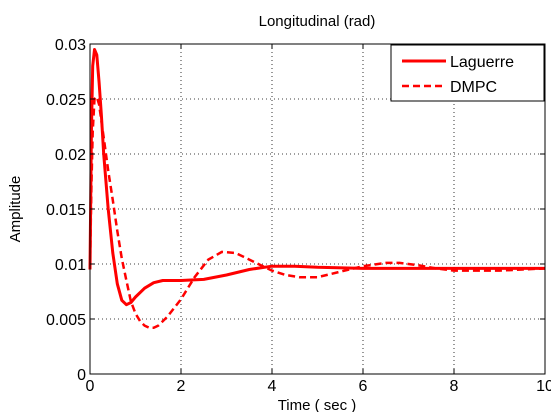  Describe the element at coordinates (15, 209) in the screenshot. I see `y-axis-label: Amplitude` at that location.